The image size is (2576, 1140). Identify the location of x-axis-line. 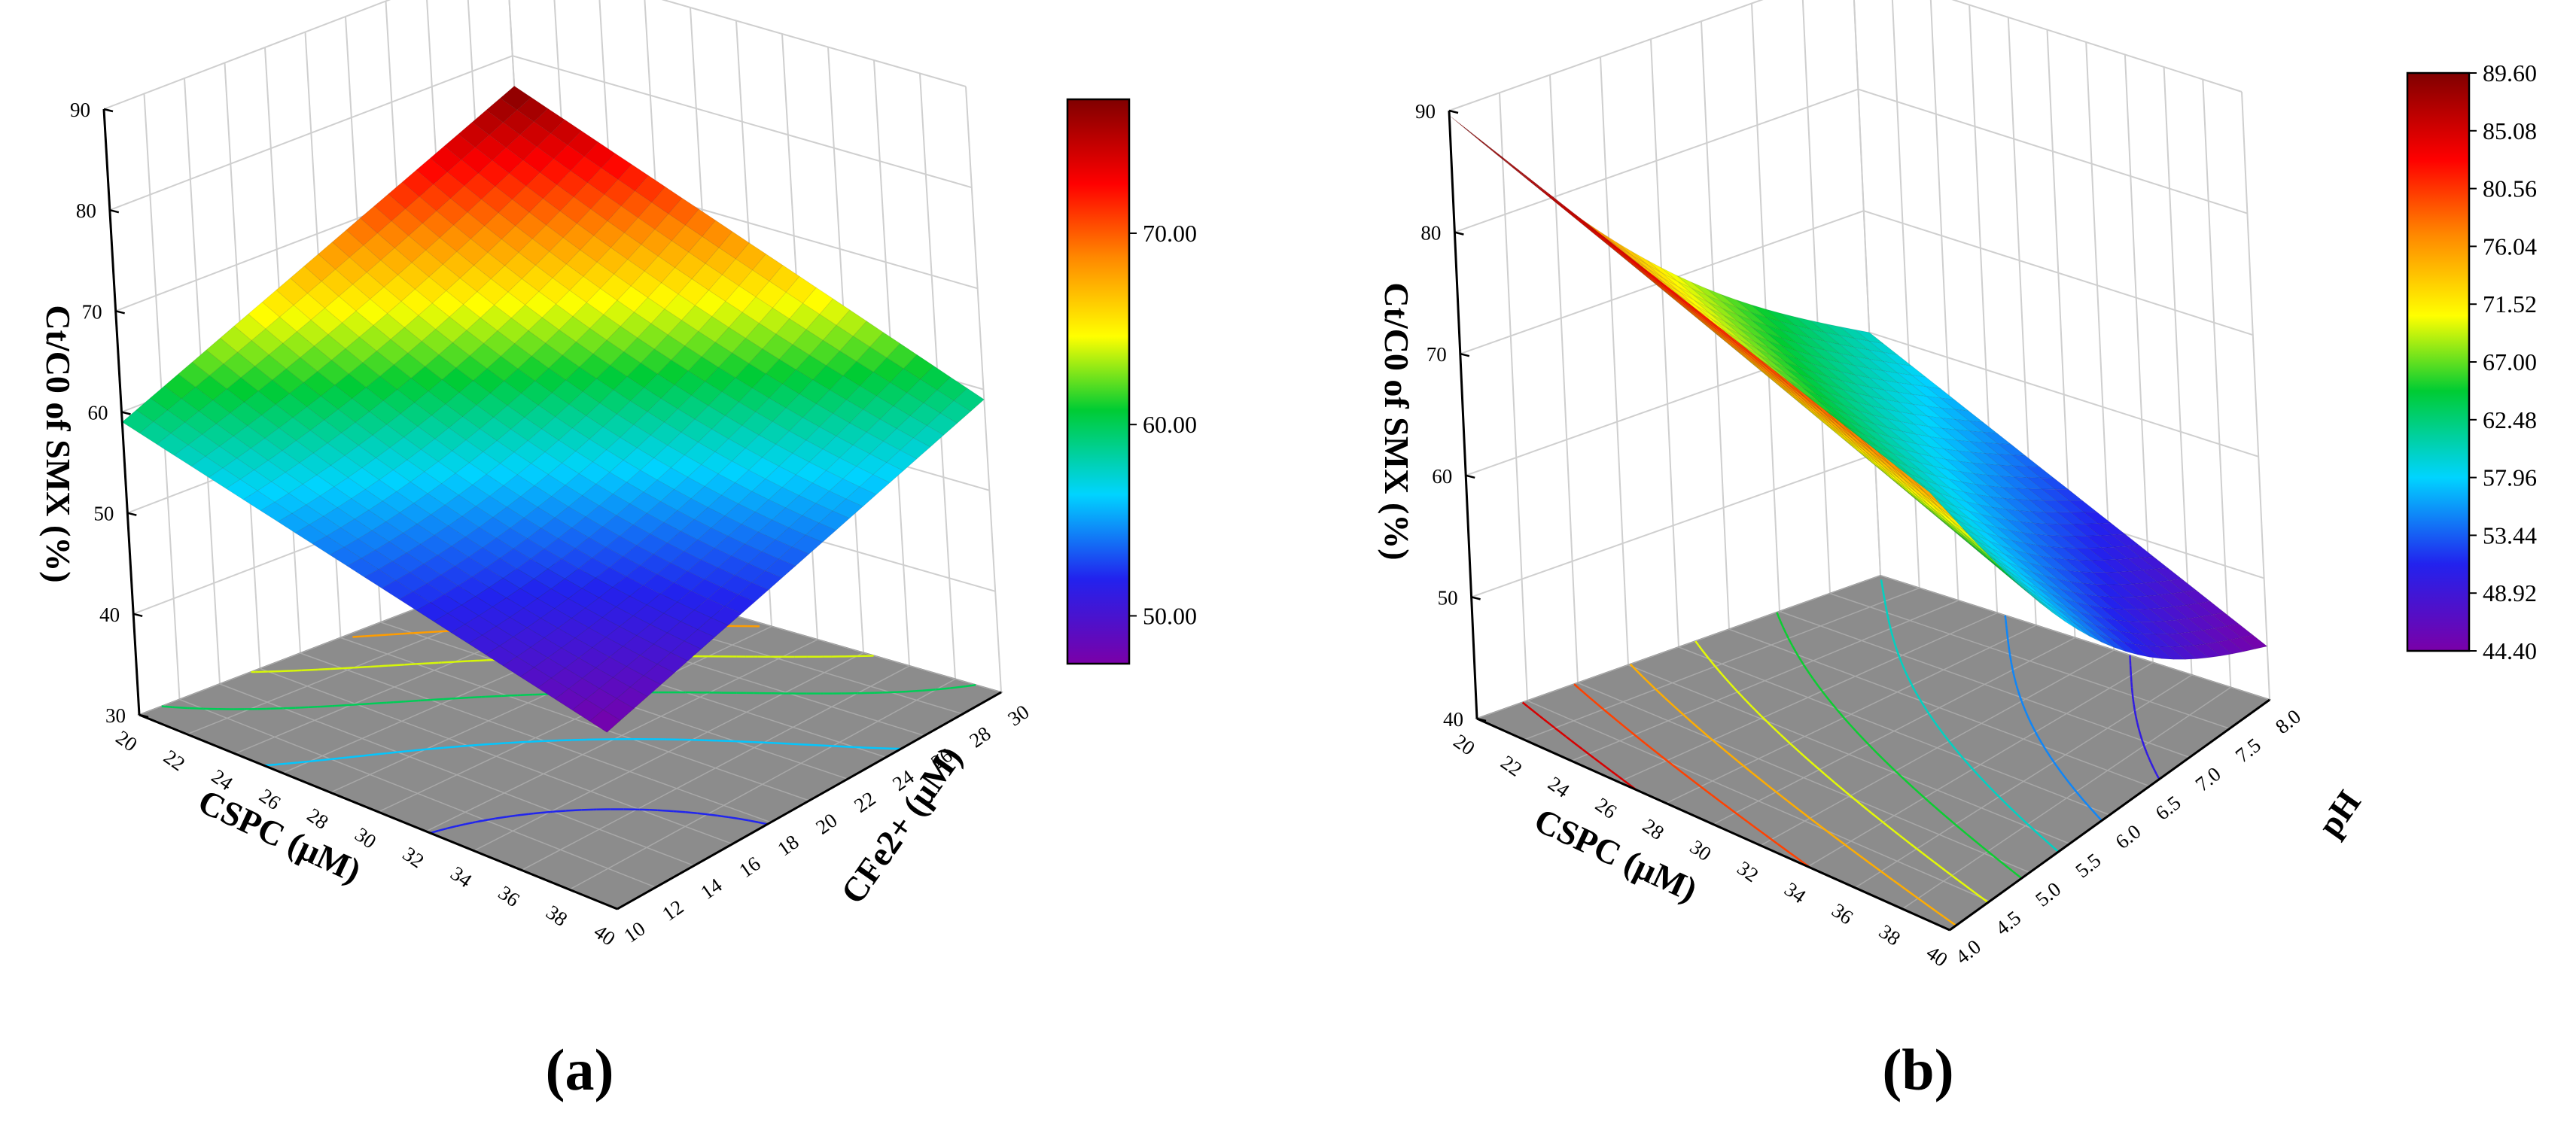
(1713, 824).